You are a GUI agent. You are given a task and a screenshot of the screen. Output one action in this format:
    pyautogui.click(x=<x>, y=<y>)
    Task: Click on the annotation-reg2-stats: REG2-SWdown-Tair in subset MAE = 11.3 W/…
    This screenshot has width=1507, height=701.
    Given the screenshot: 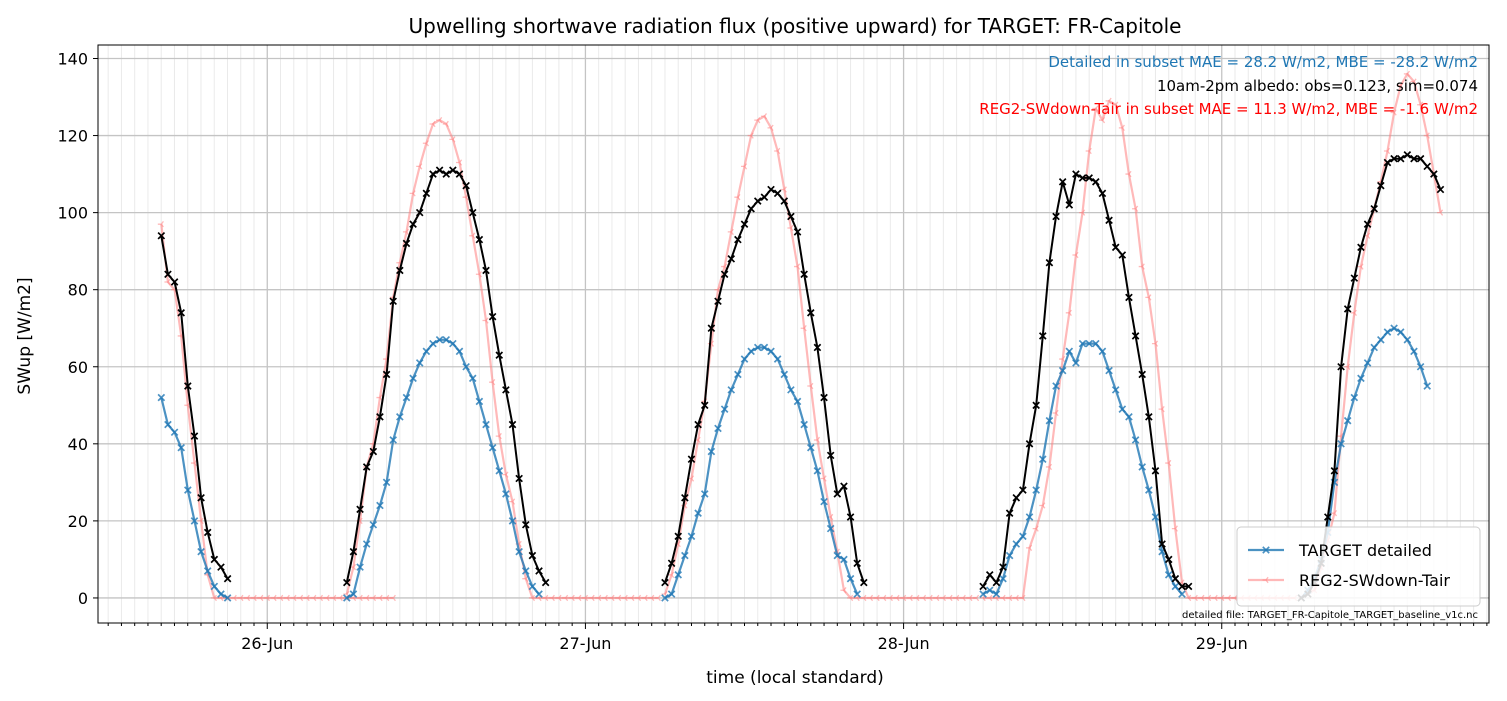 What is the action you would take?
    pyautogui.click(x=1228, y=109)
    